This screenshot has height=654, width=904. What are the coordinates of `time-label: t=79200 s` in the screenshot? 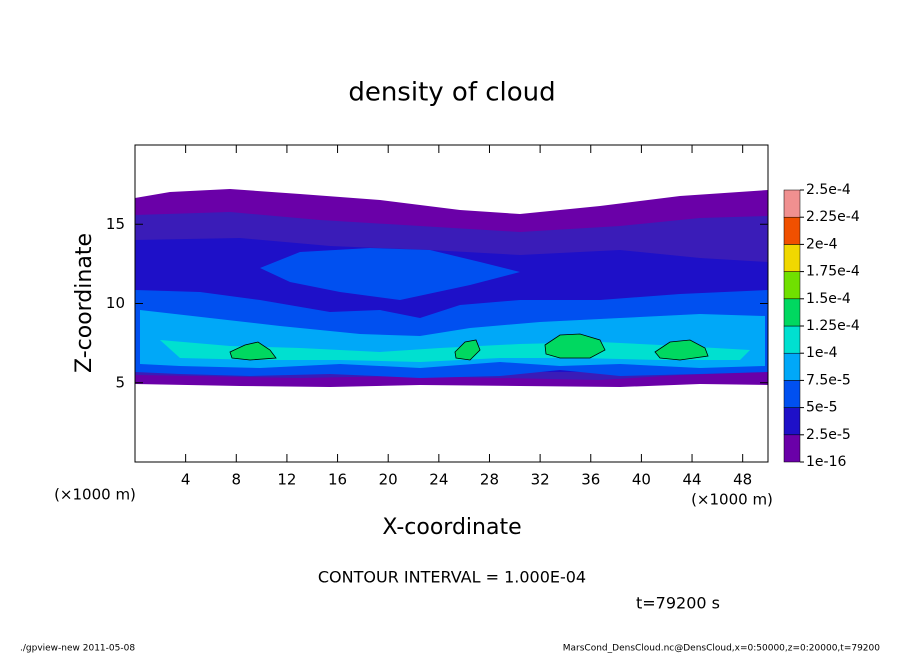 It's located at (678, 603).